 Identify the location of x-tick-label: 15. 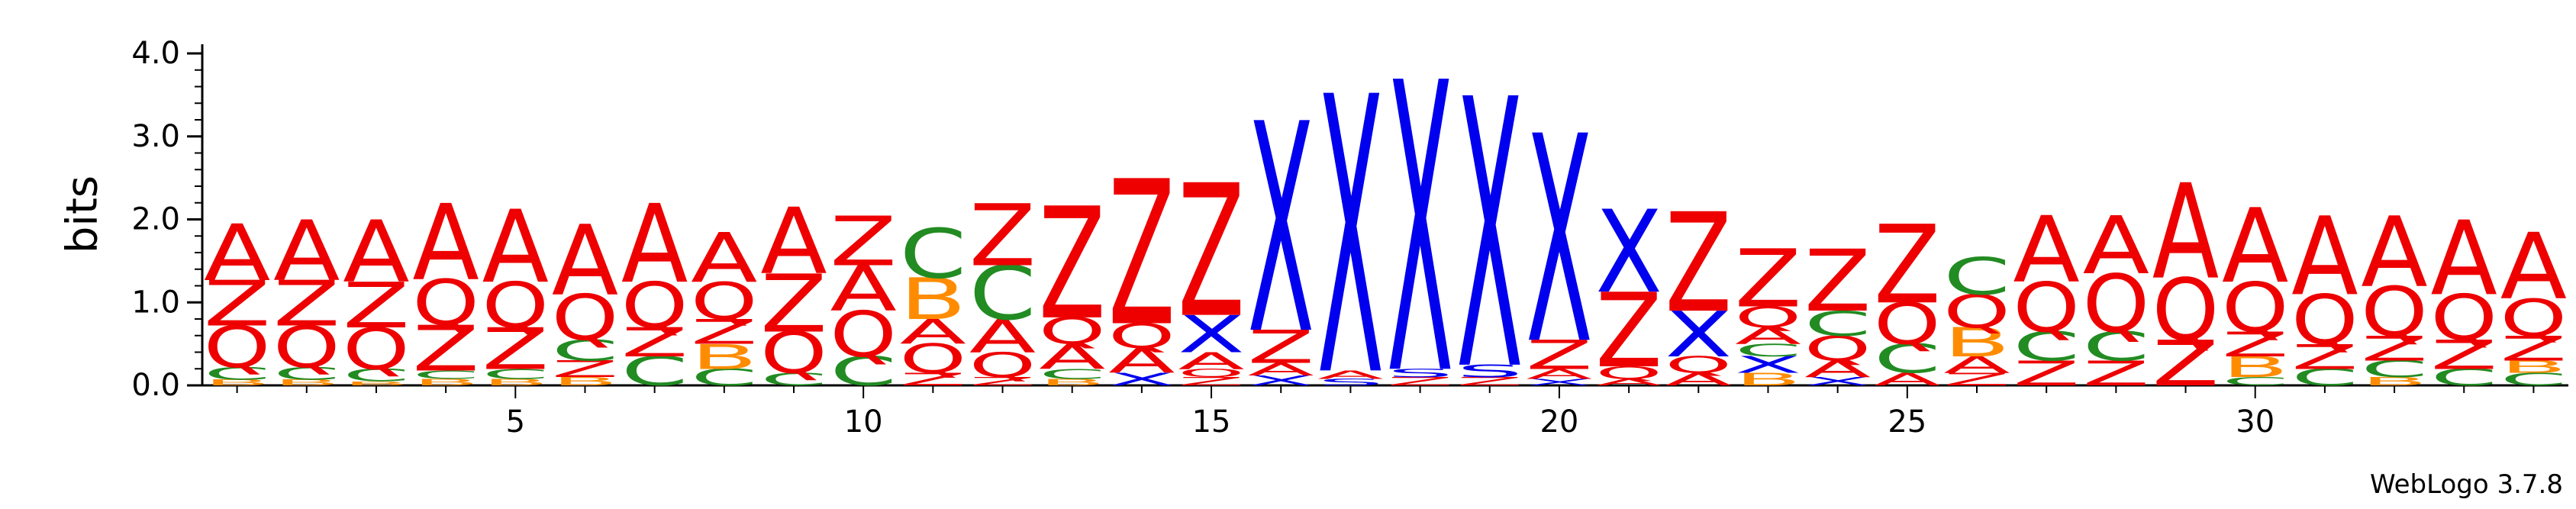
(1211, 422).